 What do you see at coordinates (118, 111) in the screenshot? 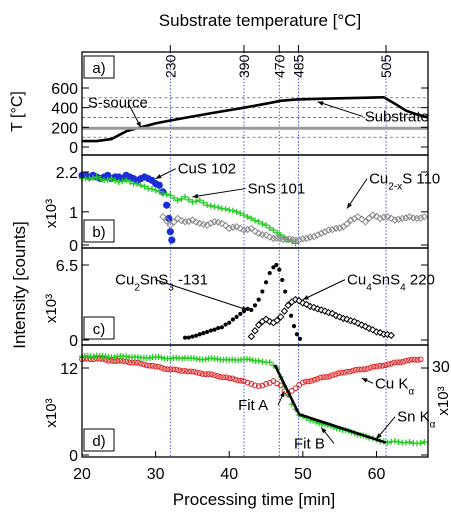
I see `annotation: S-source` at bounding box center [118, 111].